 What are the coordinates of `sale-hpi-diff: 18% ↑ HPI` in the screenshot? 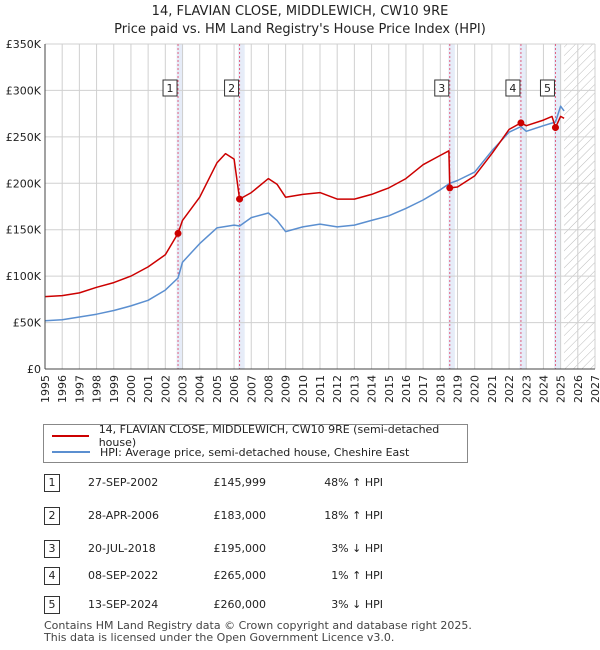 It's located at (353, 515).